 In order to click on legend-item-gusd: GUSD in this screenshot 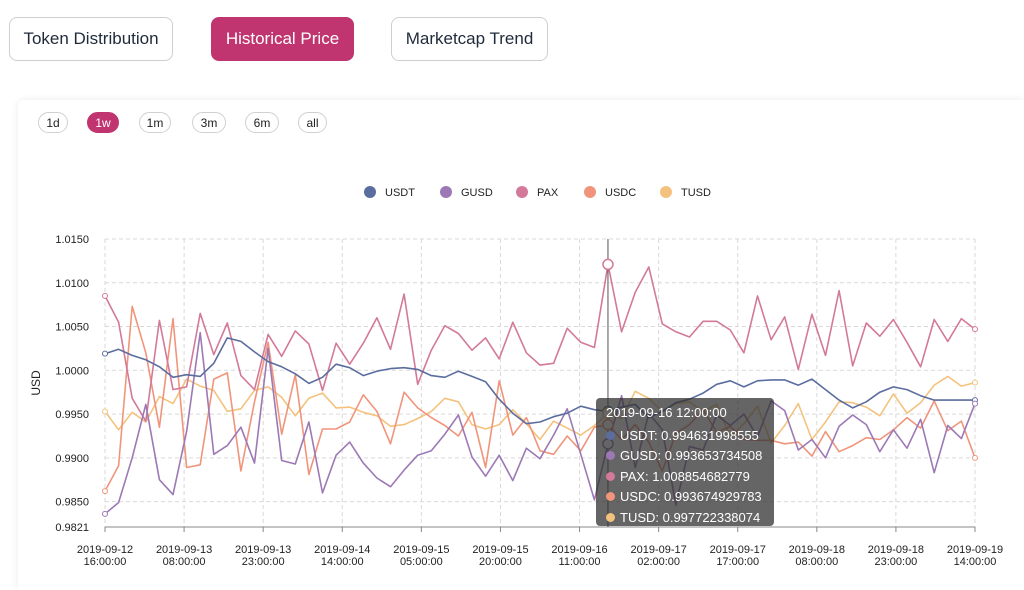, I will do `click(466, 192)`.